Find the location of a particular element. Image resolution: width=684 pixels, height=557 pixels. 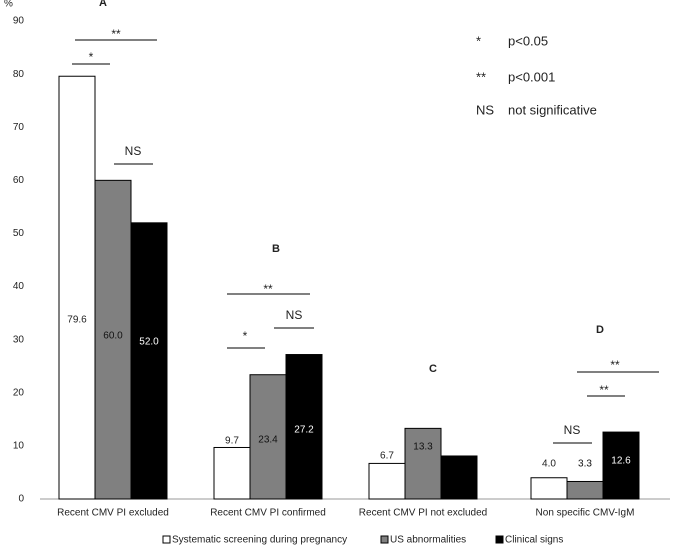

x-tick-label: Recent CMV PI confirmed is located at coordinates (268, 513).